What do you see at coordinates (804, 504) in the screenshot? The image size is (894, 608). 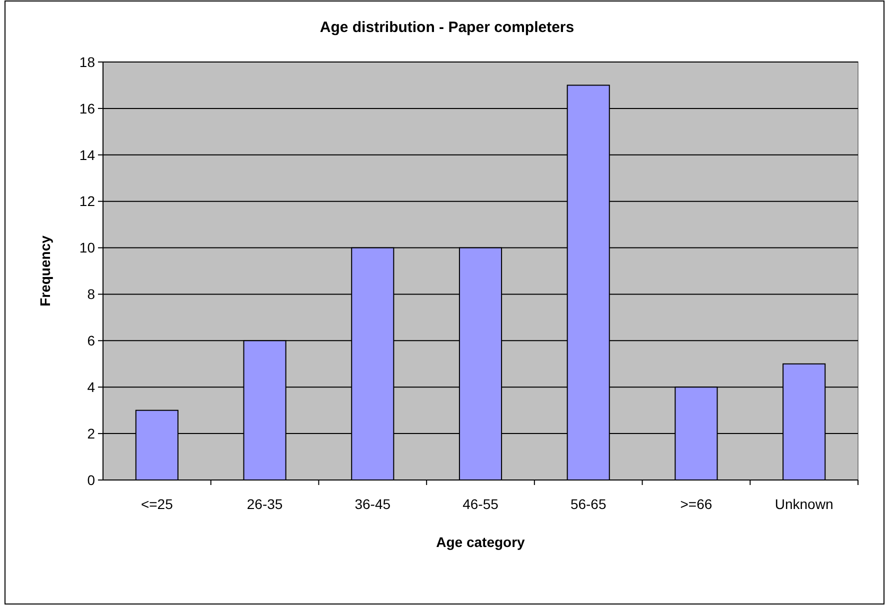 I see `x-tick-label: Unknown` at bounding box center [804, 504].